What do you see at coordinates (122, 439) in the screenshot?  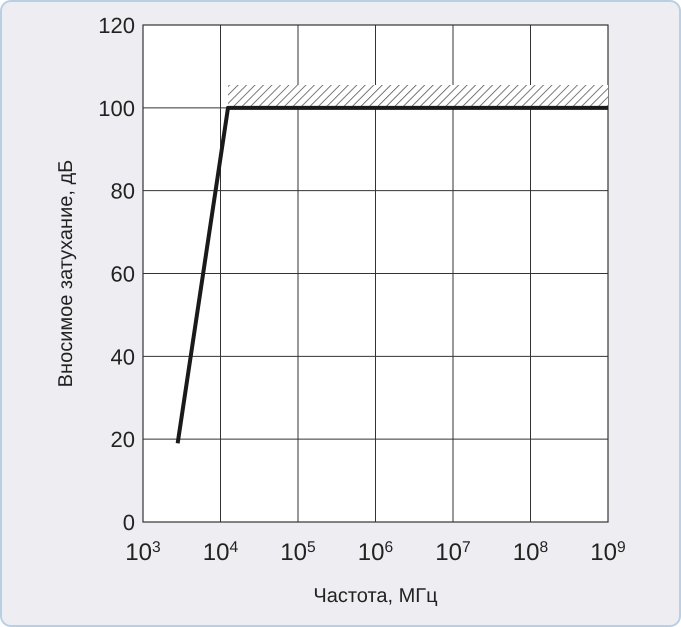 I see `y-tick-label: 20` at bounding box center [122, 439].